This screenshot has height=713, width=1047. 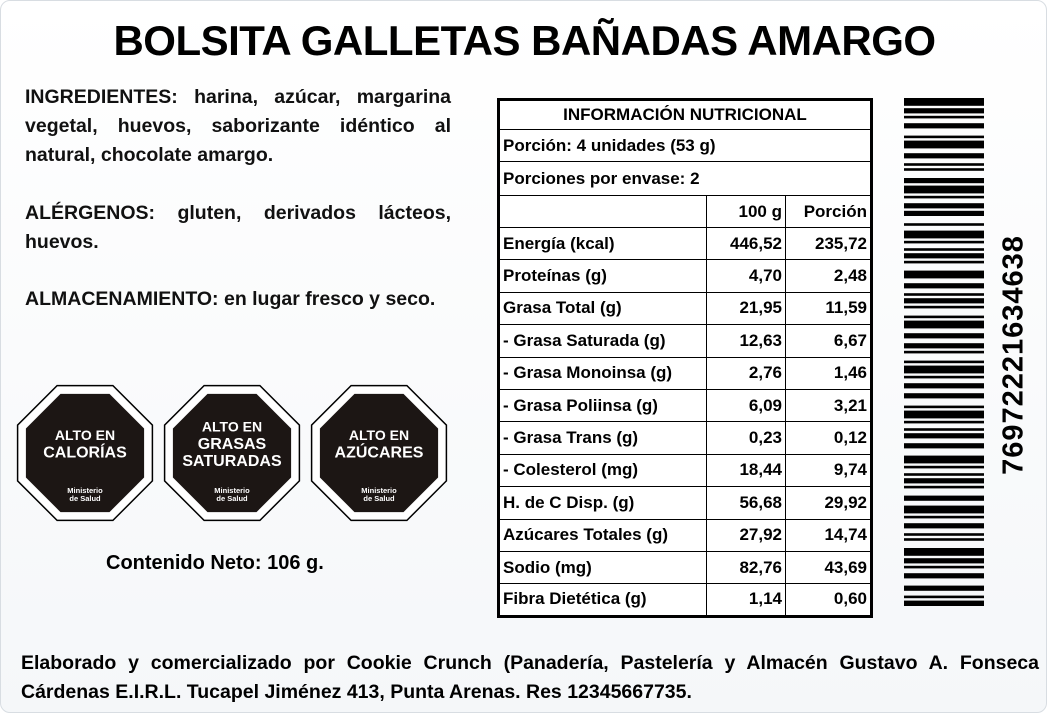 I want to click on allergens-label: ALÉRGENOS:, so click(x=90, y=213).